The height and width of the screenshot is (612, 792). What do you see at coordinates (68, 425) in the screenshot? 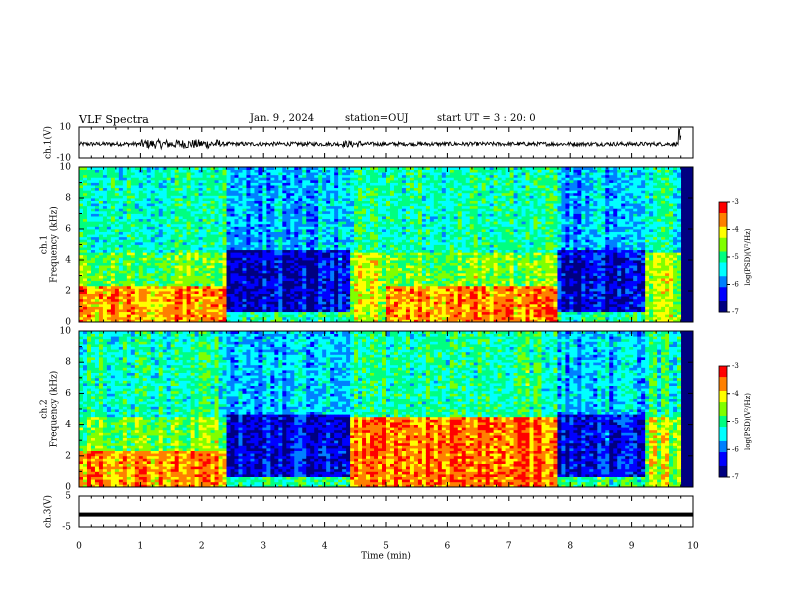
I see `ch2-ytick-label-4: 4` at bounding box center [68, 425].